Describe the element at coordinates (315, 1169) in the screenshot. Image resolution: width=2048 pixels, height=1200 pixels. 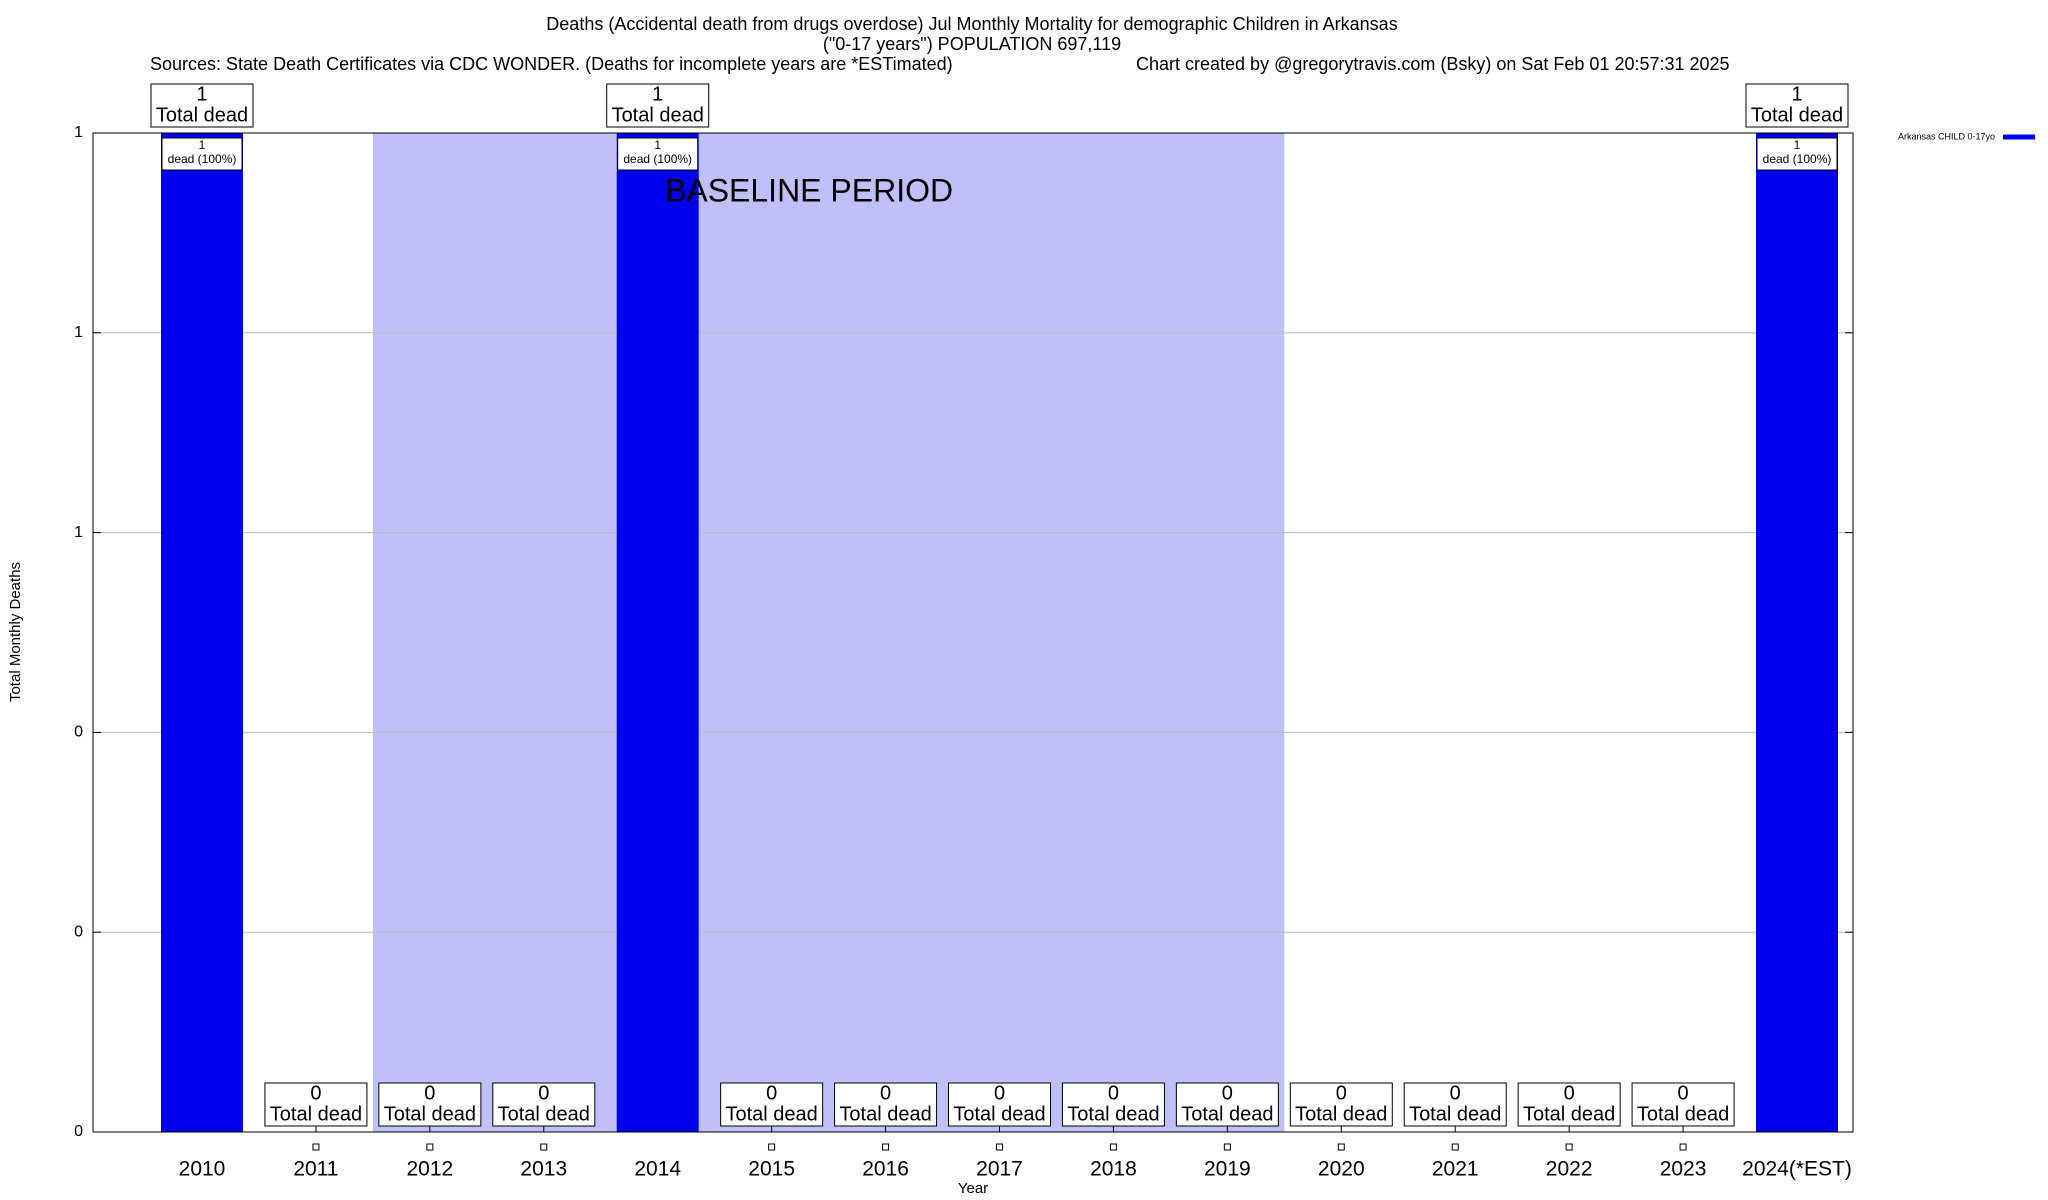
I see `x-tick-label: 2011` at that location.